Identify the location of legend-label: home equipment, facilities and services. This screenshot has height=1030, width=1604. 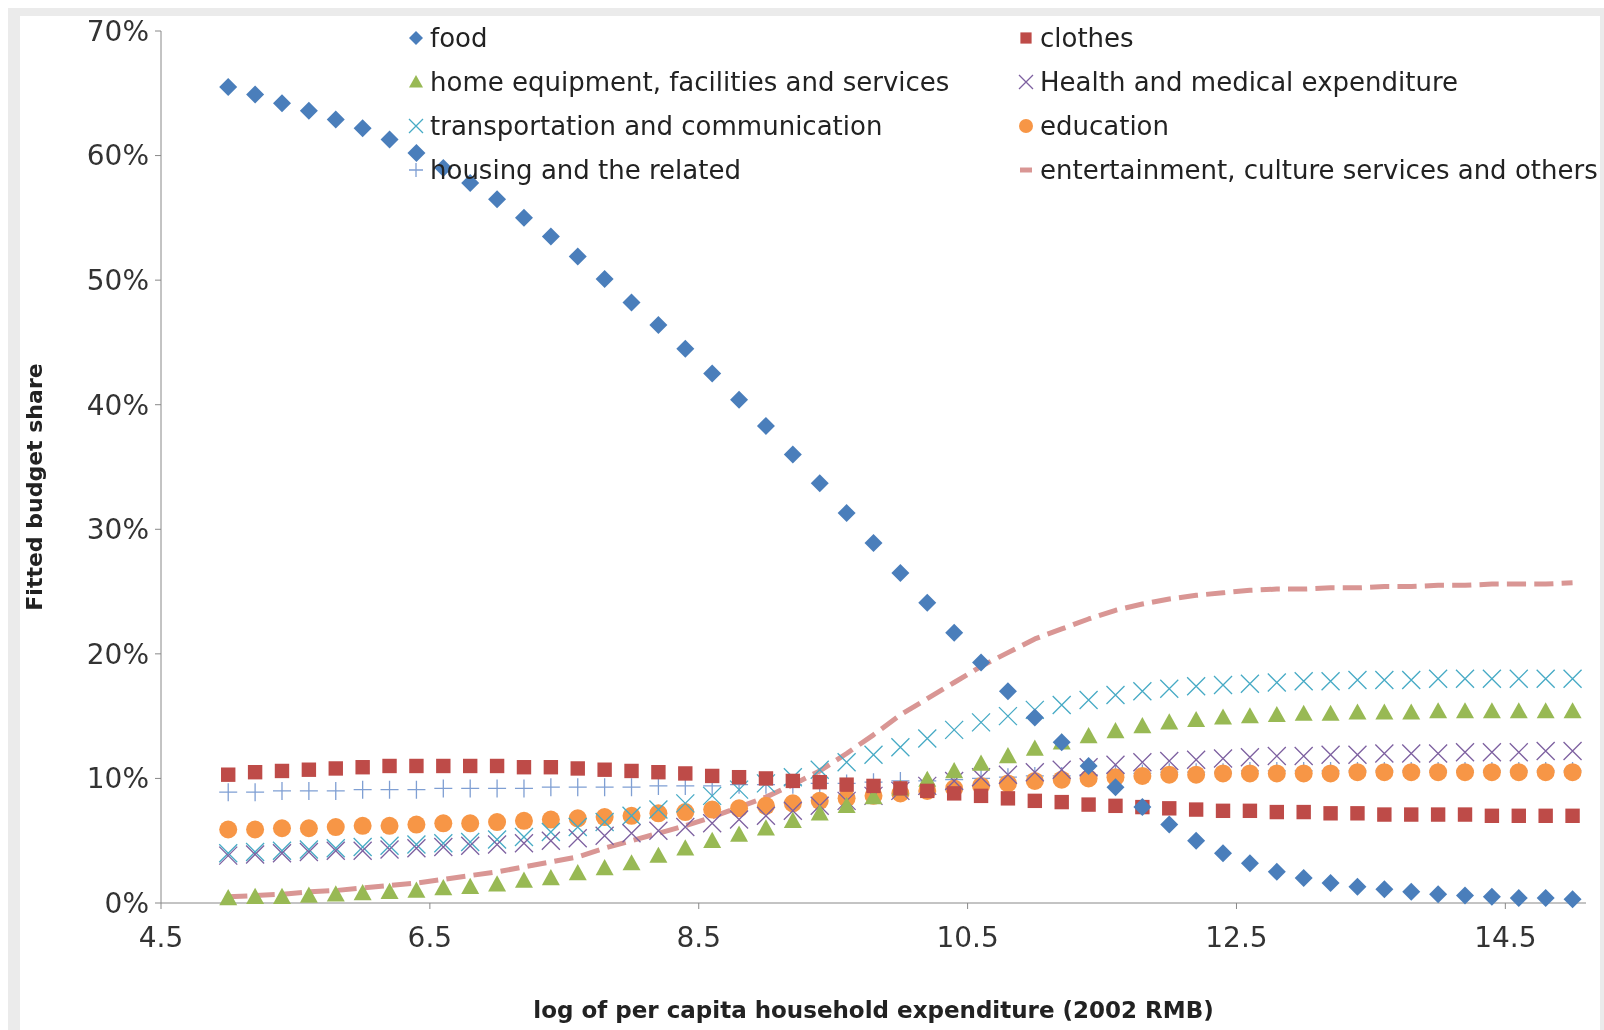
(690, 82).